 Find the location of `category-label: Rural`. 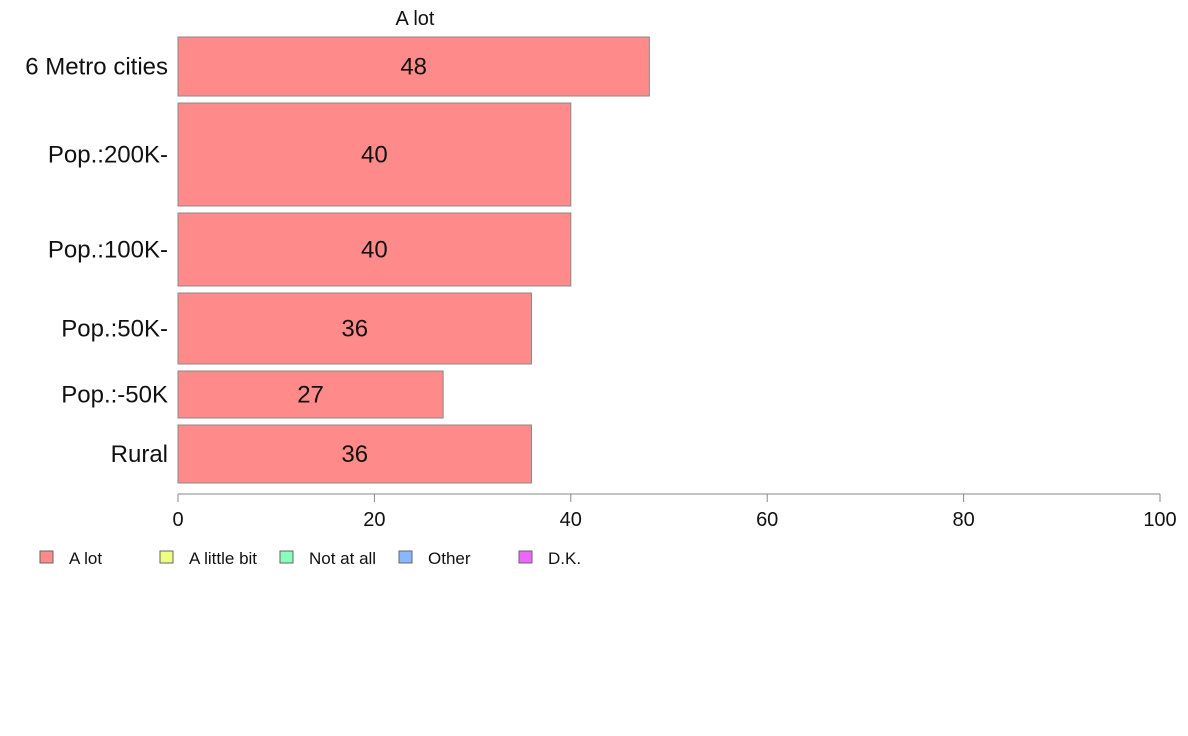

category-label: Rural is located at coordinates (139, 454).